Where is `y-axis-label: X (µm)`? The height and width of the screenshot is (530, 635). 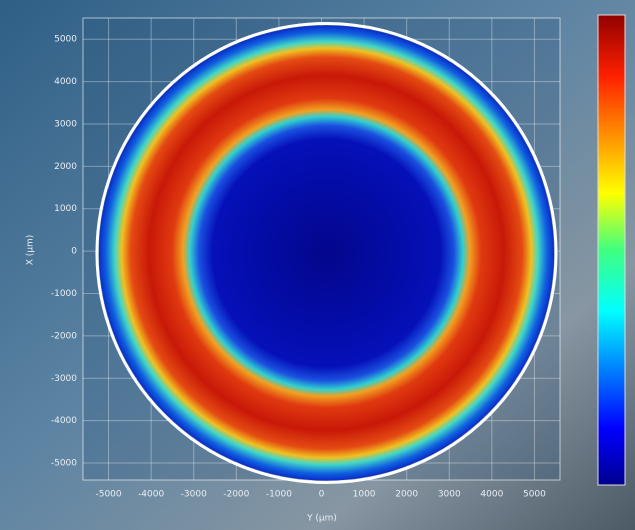
y-axis-label: X (µm) is located at coordinates (31, 250).